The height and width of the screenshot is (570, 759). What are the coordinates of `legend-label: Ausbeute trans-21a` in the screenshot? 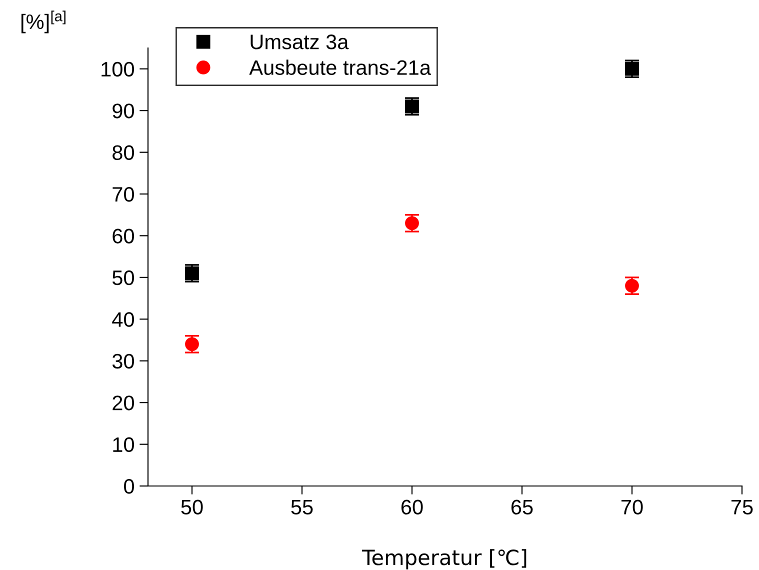 It's located at (340, 67).